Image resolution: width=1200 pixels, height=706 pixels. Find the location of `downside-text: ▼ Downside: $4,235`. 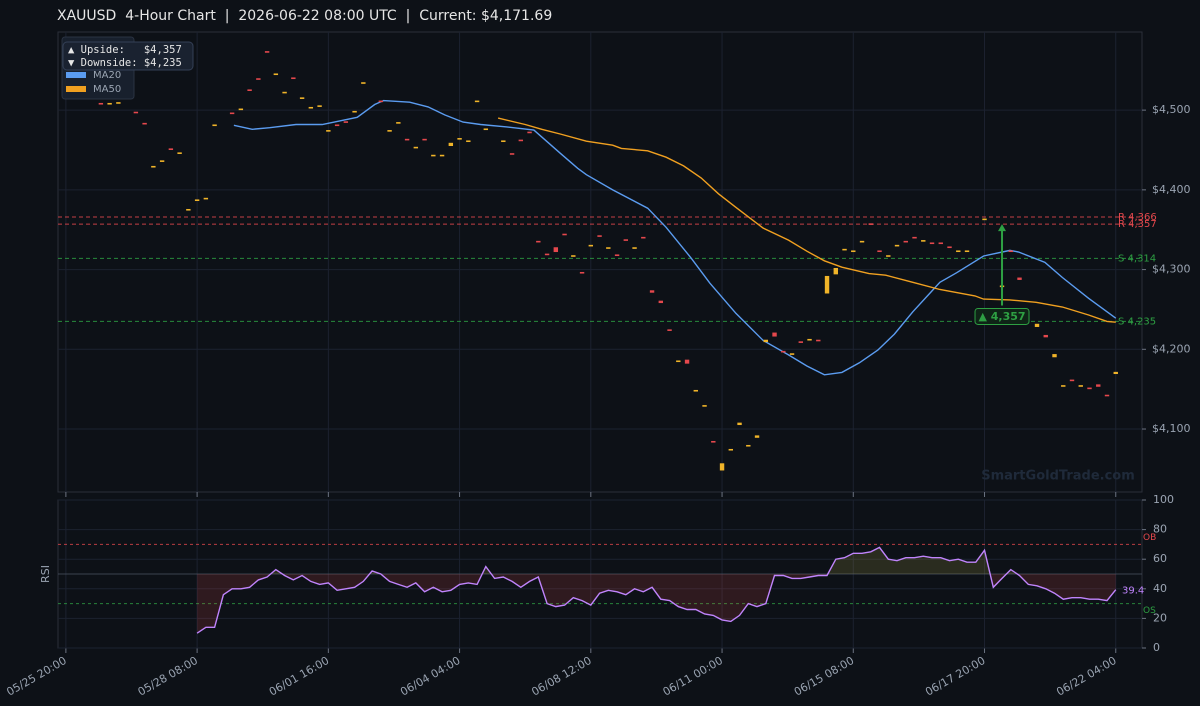

downside-text: ▼ Downside: $4,235 is located at coordinates (125, 63).